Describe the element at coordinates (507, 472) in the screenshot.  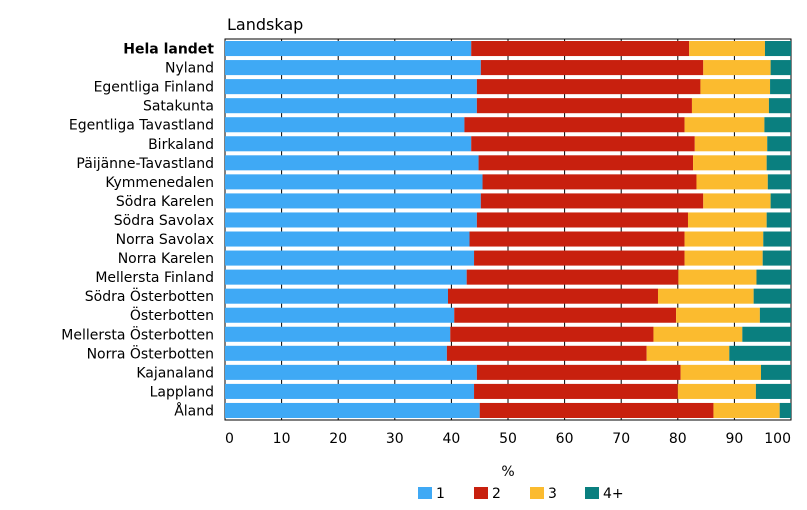
I see `x-axis-label: %` at that location.